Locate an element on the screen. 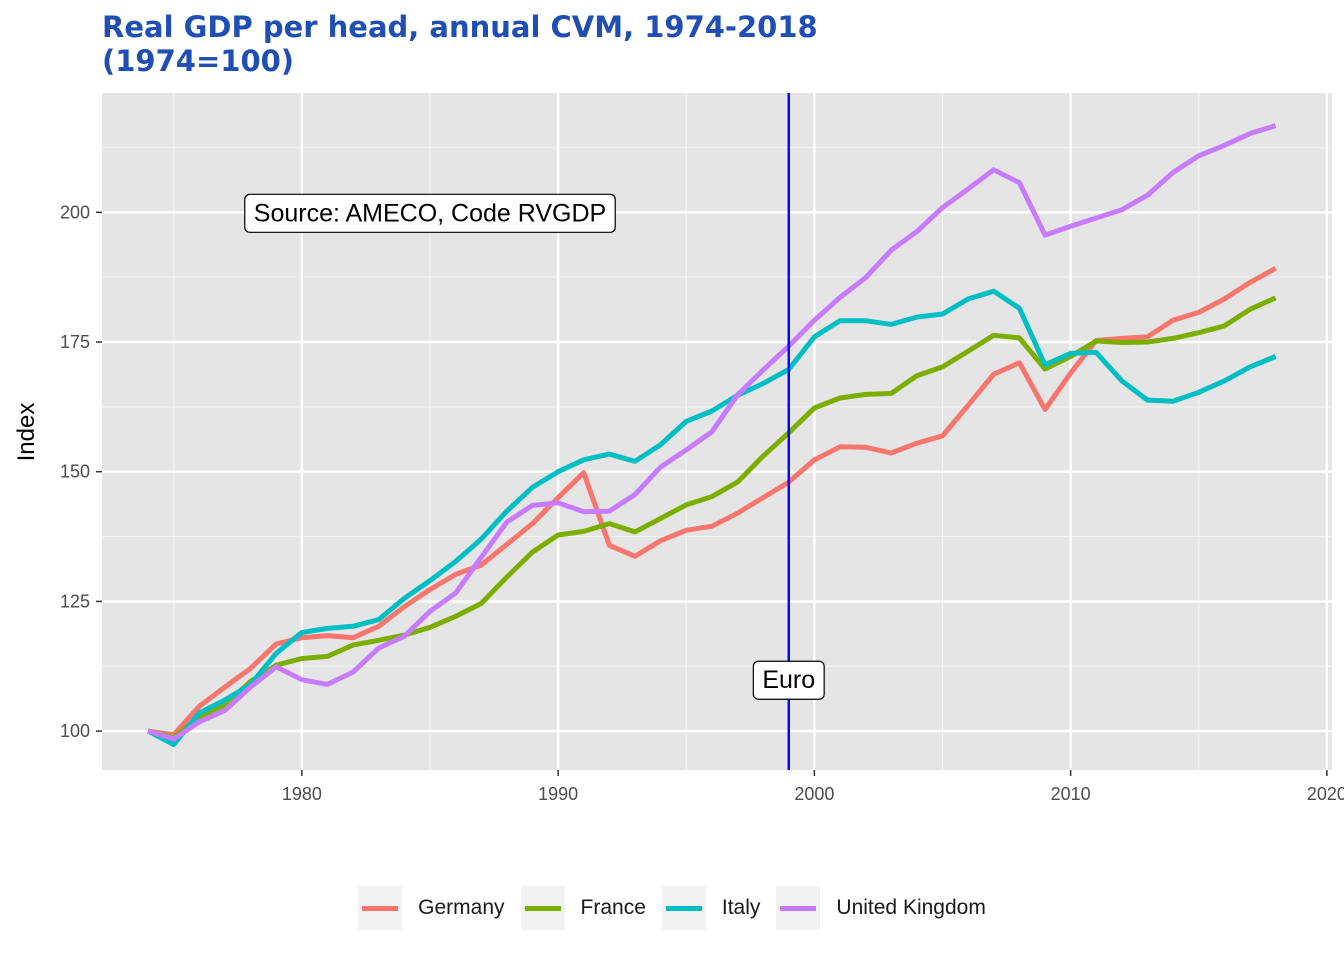 This screenshot has width=1344, height=960. legend-label: United Kingdom is located at coordinates (911, 907).